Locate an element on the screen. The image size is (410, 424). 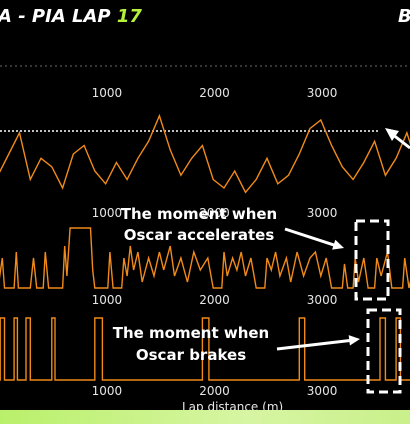
annotation-line-2: Oscar accelerates is located at coordinates (199, 235).